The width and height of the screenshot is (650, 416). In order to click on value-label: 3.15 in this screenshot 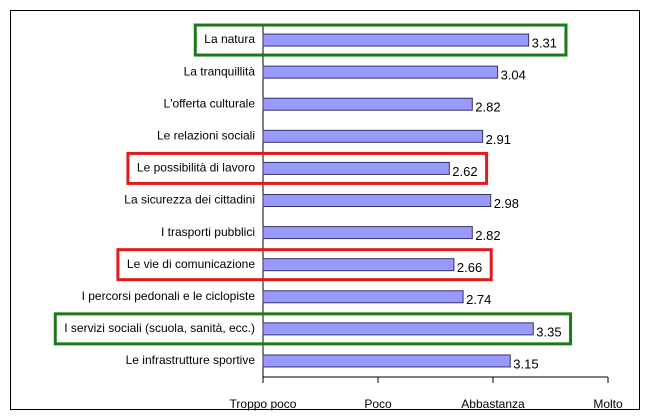, I will do `click(525, 363)`.